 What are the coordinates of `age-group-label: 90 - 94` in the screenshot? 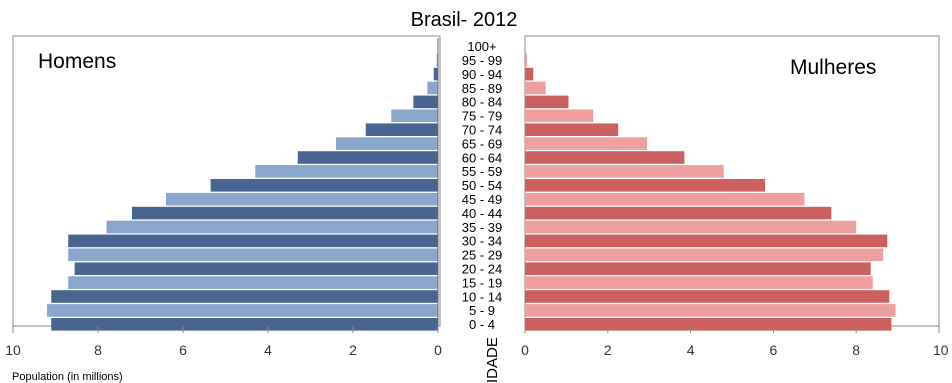 It's located at (482, 74).